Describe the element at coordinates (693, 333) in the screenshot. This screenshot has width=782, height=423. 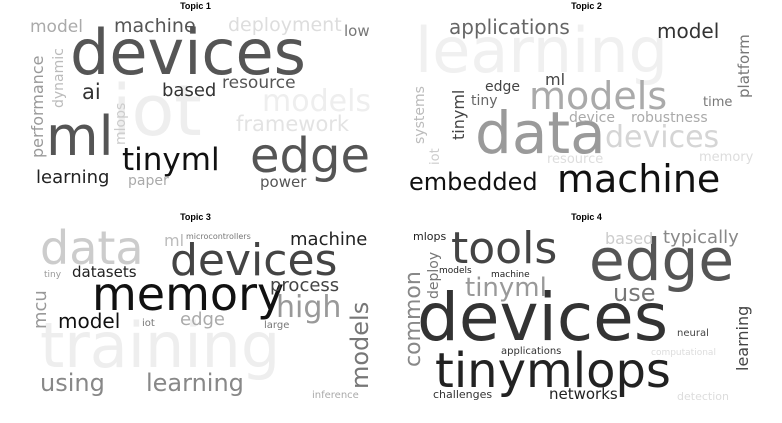
I see `word: neural` at that location.